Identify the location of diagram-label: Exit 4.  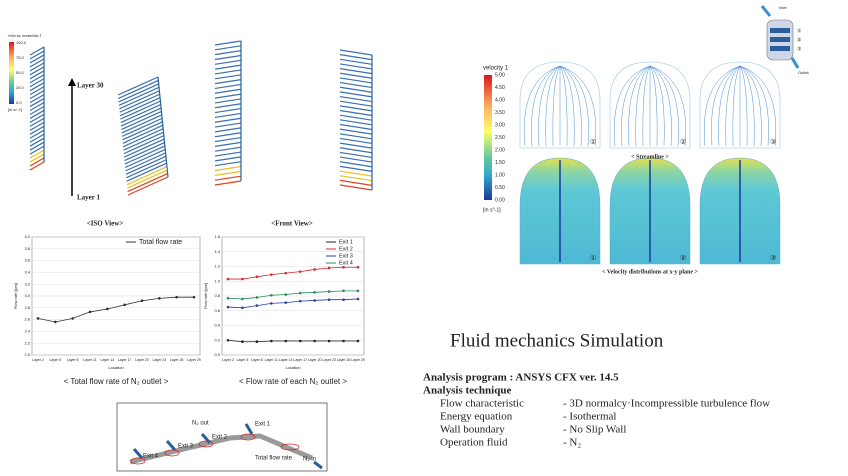
(151, 457).